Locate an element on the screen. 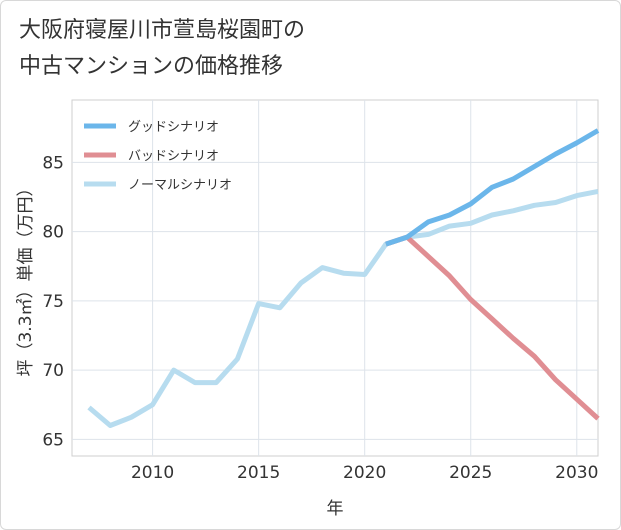 Image resolution: width=621 pixels, height=530 pixels. legend-label-1: バッドシナリオ is located at coordinates (173, 156).